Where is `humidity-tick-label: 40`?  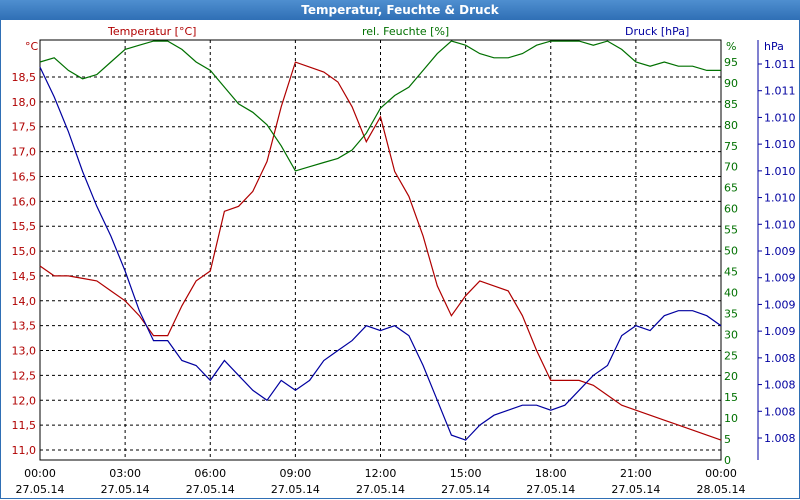 humidity-tick-label: 40 is located at coordinates (731, 292).